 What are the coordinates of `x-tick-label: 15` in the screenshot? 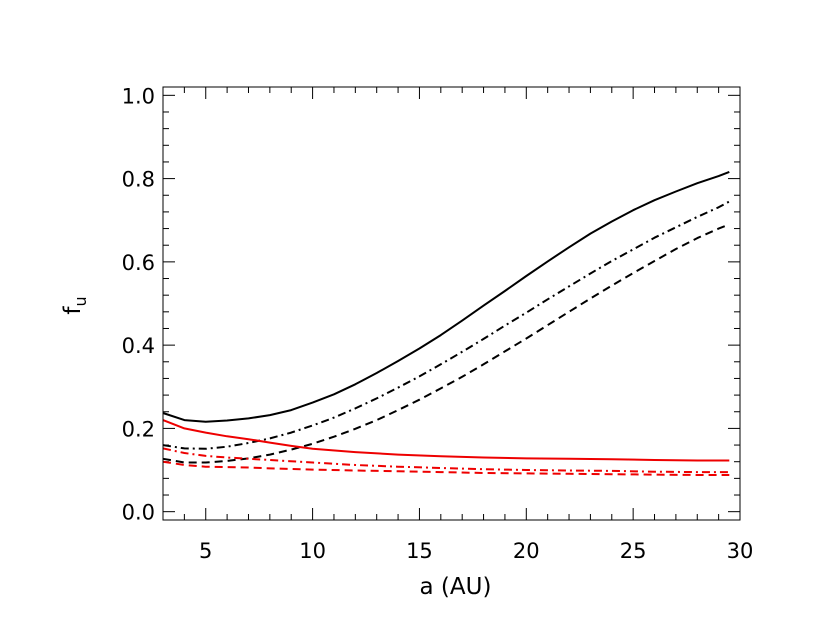 It's located at (419, 551).